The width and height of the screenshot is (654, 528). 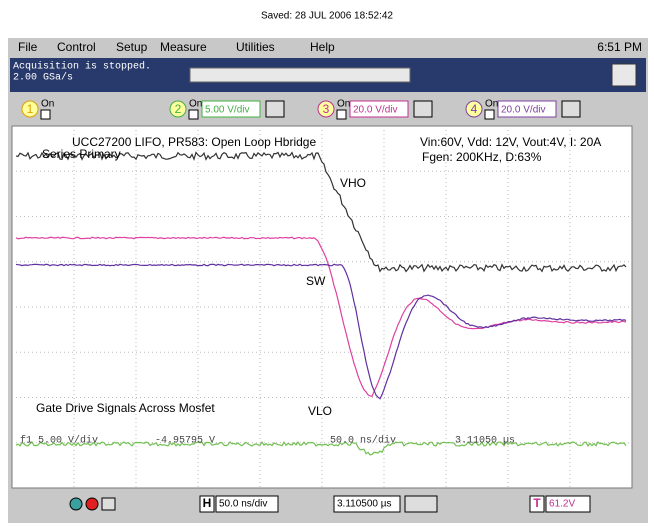 What do you see at coordinates (364, 504) in the screenshot?
I see `delay-field: 3.110500 µs` at bounding box center [364, 504].